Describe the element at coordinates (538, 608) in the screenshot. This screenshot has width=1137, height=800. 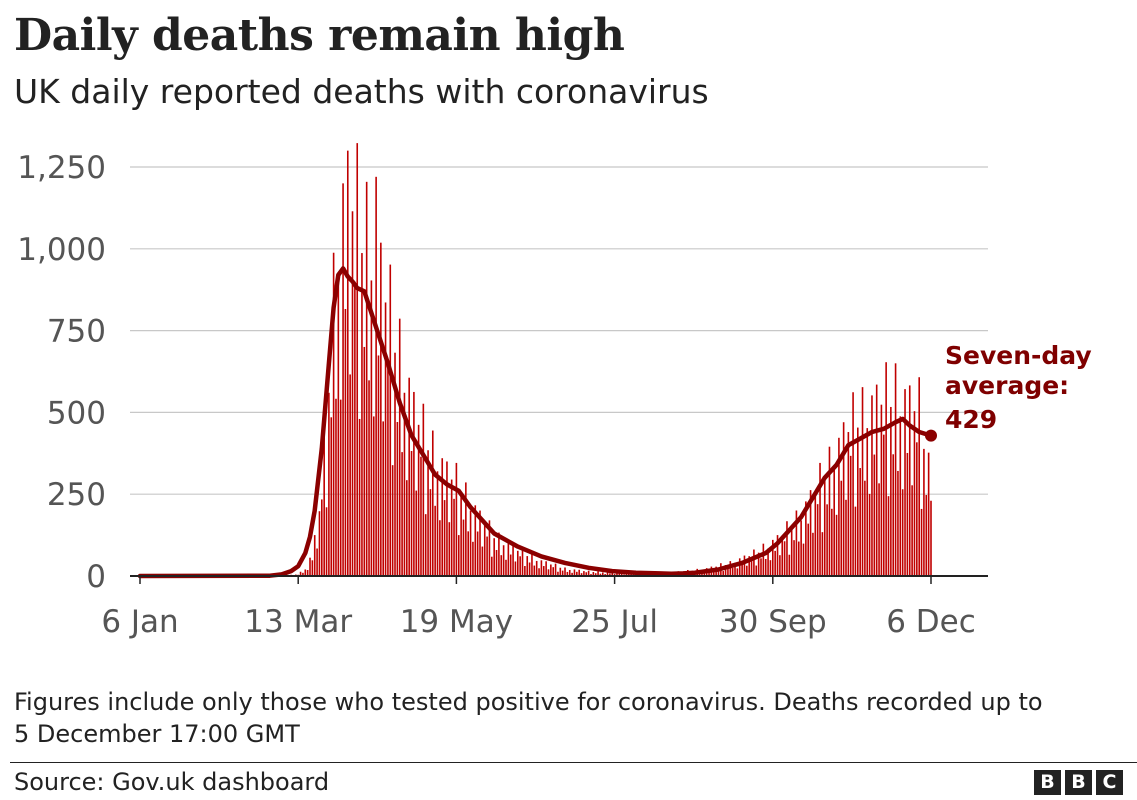
I see `x-axis-ticks: 6 Jan 13 Mar 19 May 25 Jul 30 Sep 6 Dec` at that location.